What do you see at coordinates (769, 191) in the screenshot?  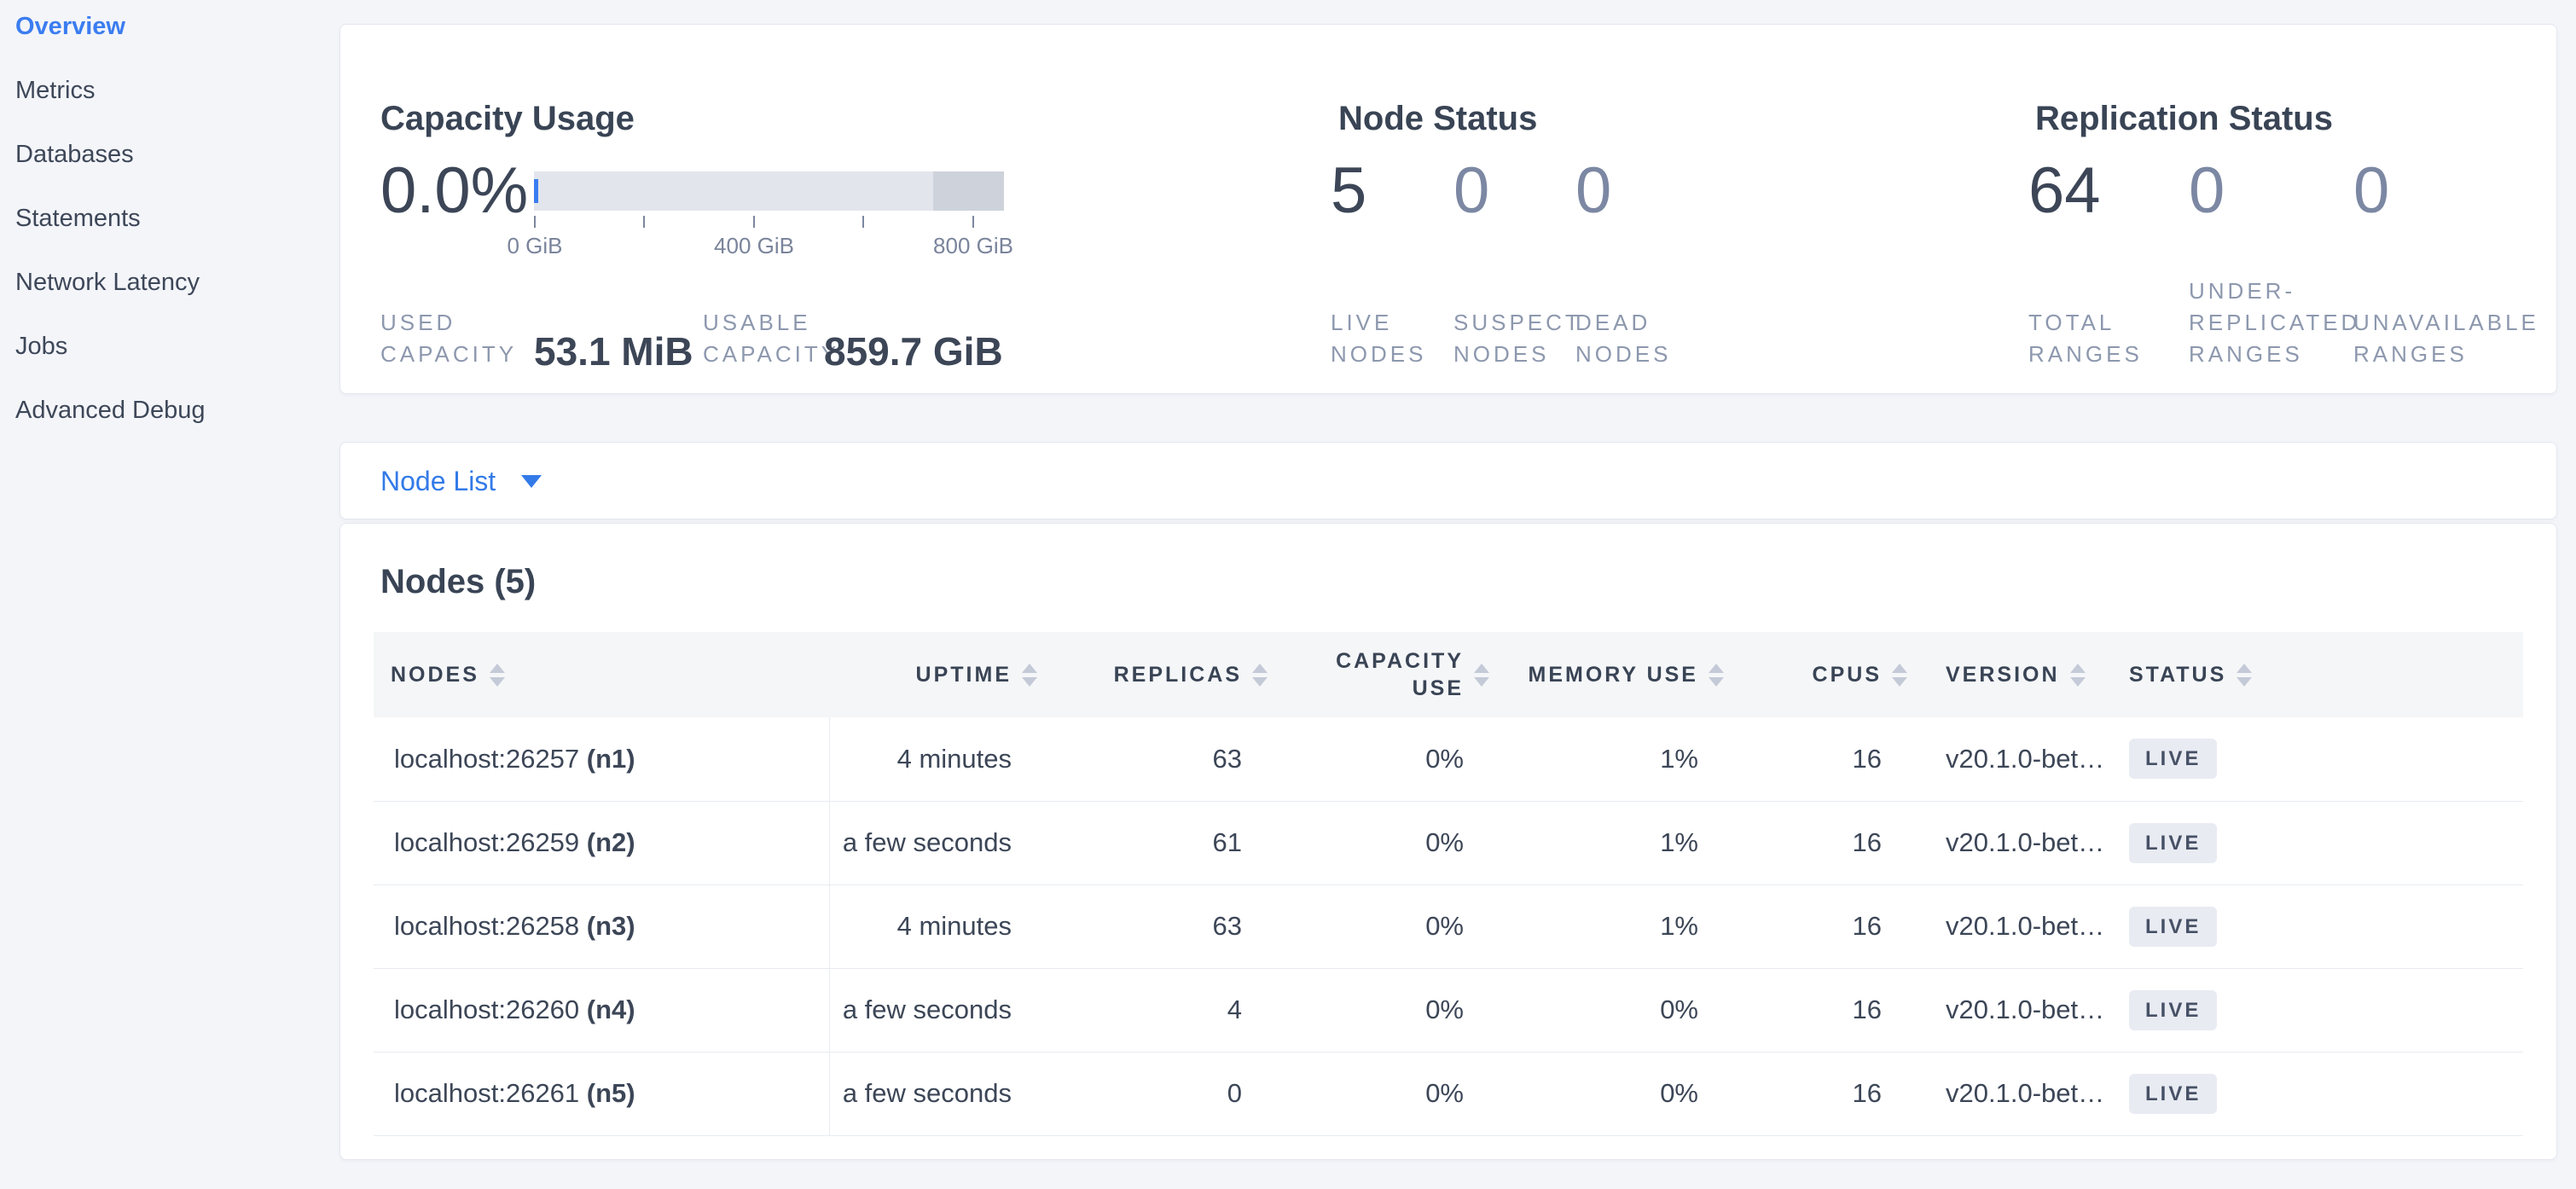 I see `capacity-gauge-bar` at bounding box center [769, 191].